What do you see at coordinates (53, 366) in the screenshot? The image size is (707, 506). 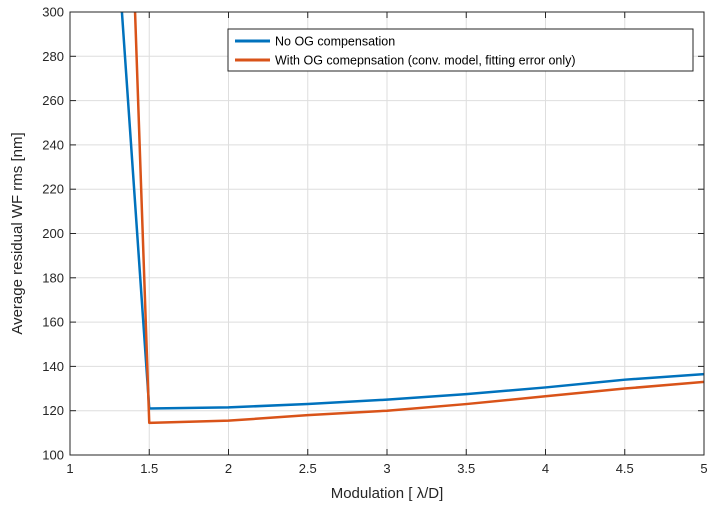 I see `y-tick-label: 140` at bounding box center [53, 366].